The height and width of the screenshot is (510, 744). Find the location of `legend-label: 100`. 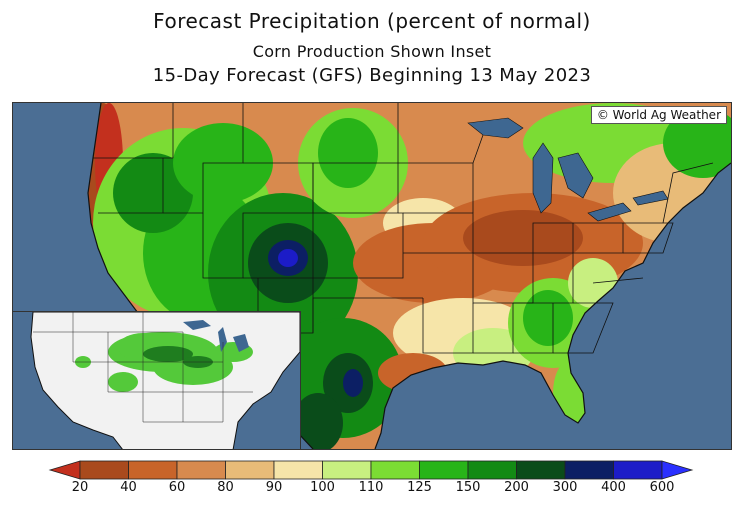

legend-label: 100 is located at coordinates (322, 487).